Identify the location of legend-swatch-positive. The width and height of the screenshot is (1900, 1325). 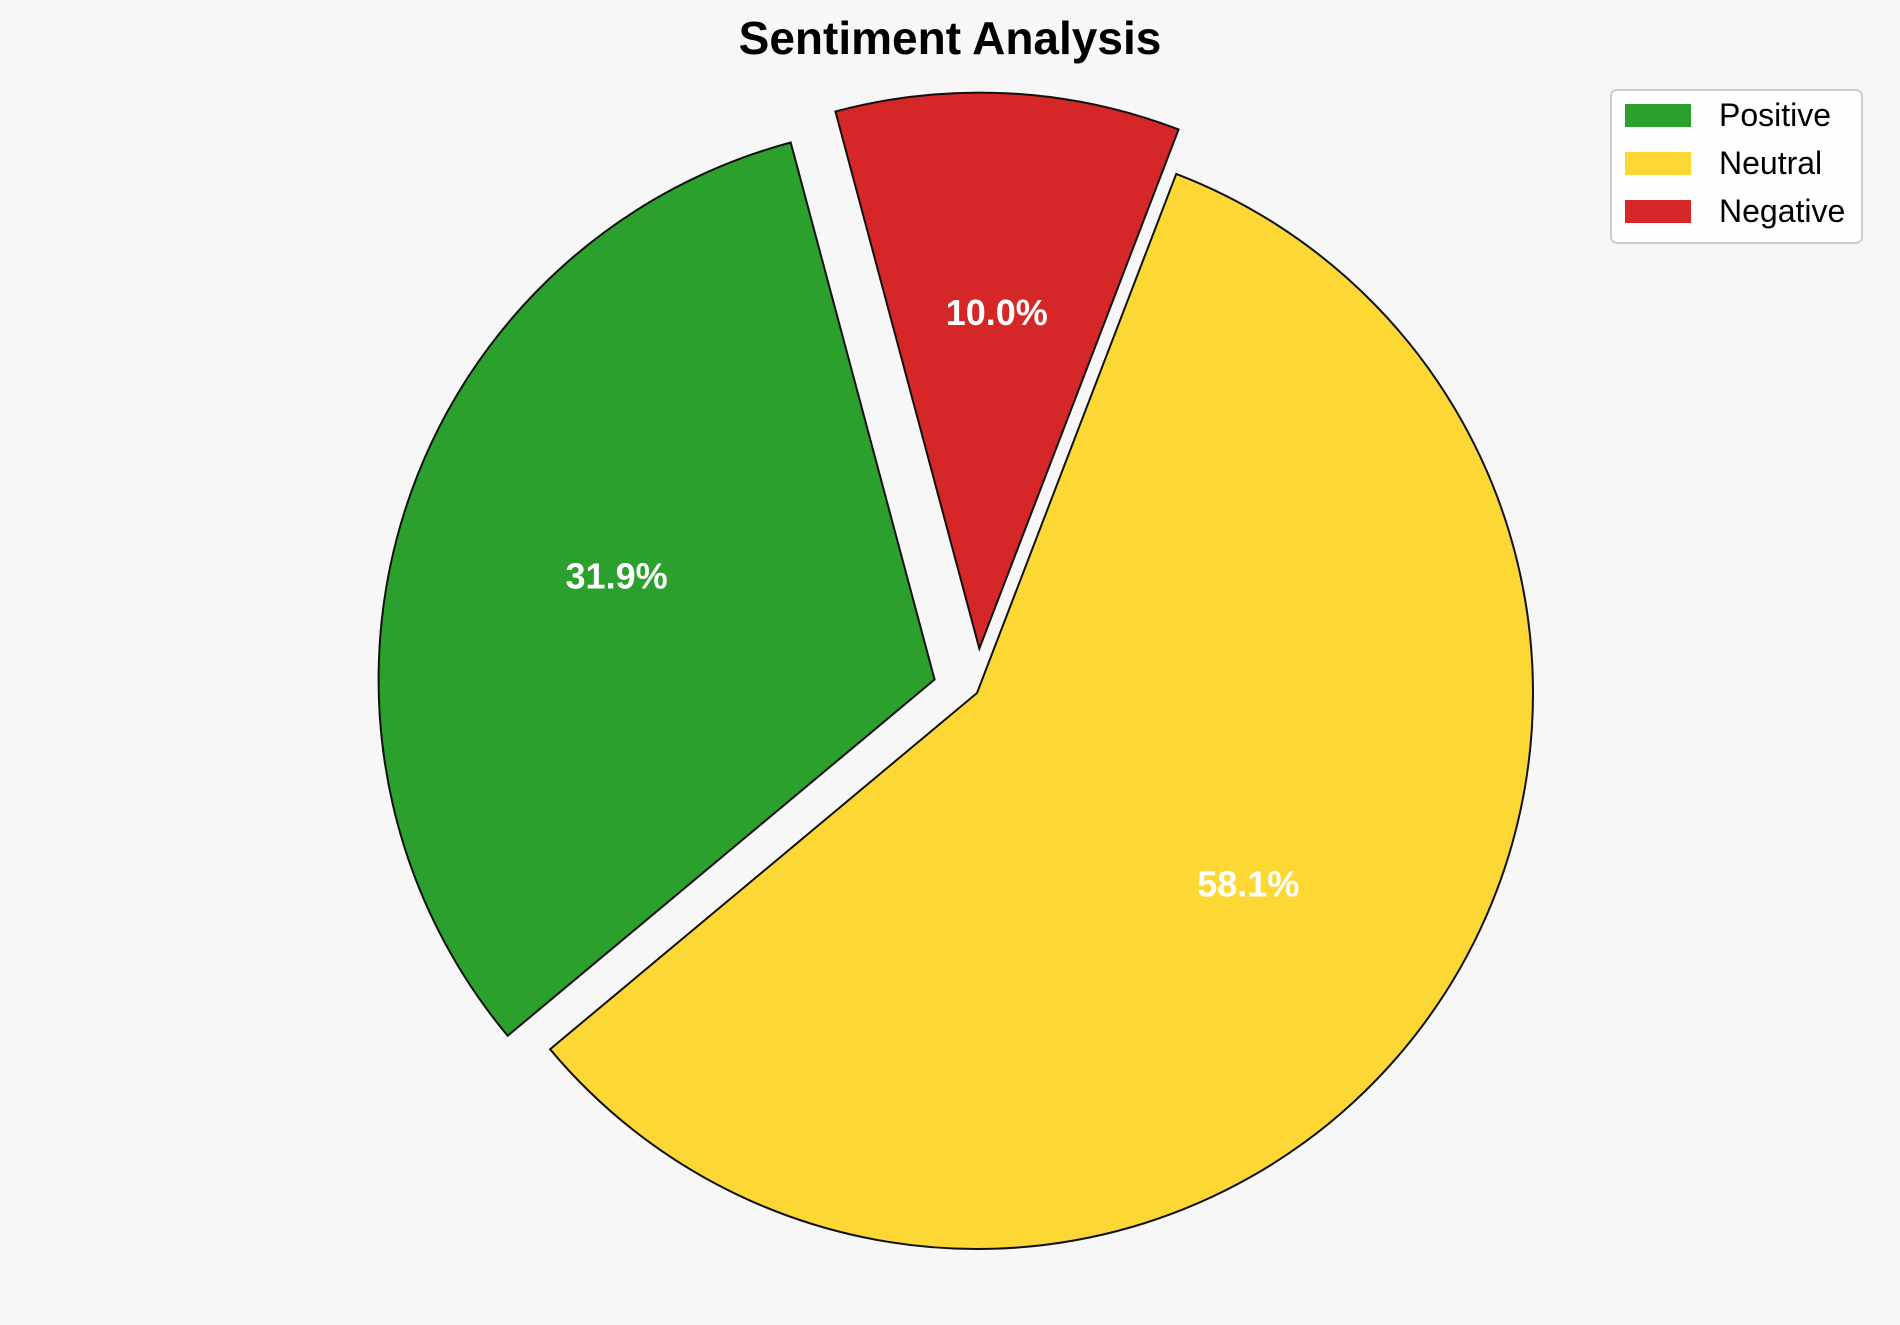
(1658, 115).